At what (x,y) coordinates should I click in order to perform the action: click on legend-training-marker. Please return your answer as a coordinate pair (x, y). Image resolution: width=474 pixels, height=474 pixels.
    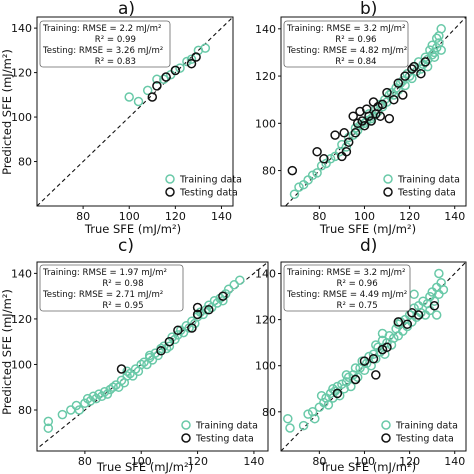
    Looking at the image, I should click on (388, 179).